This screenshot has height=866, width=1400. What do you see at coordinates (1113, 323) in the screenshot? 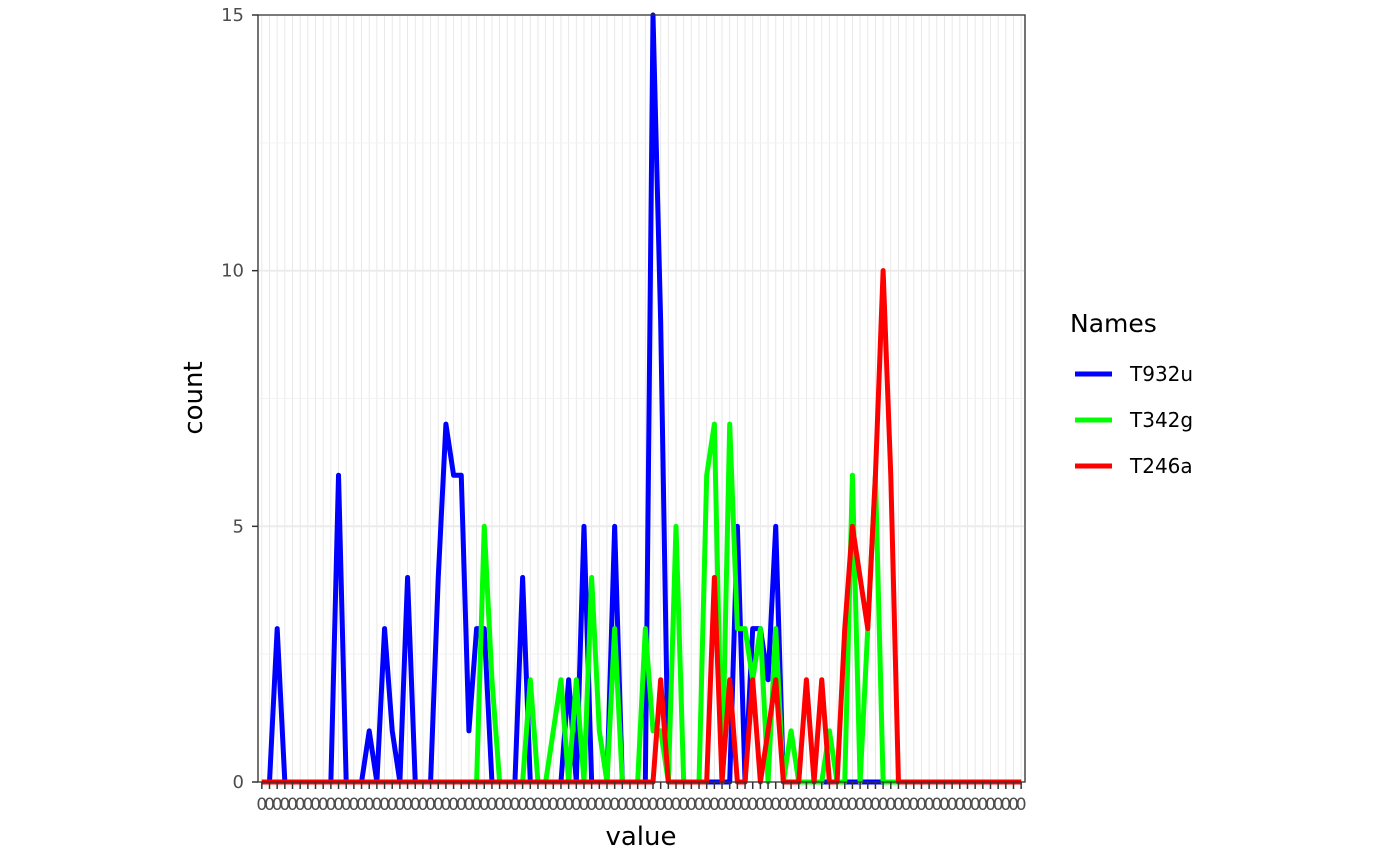
I see `legend-title: Names` at bounding box center [1113, 323].